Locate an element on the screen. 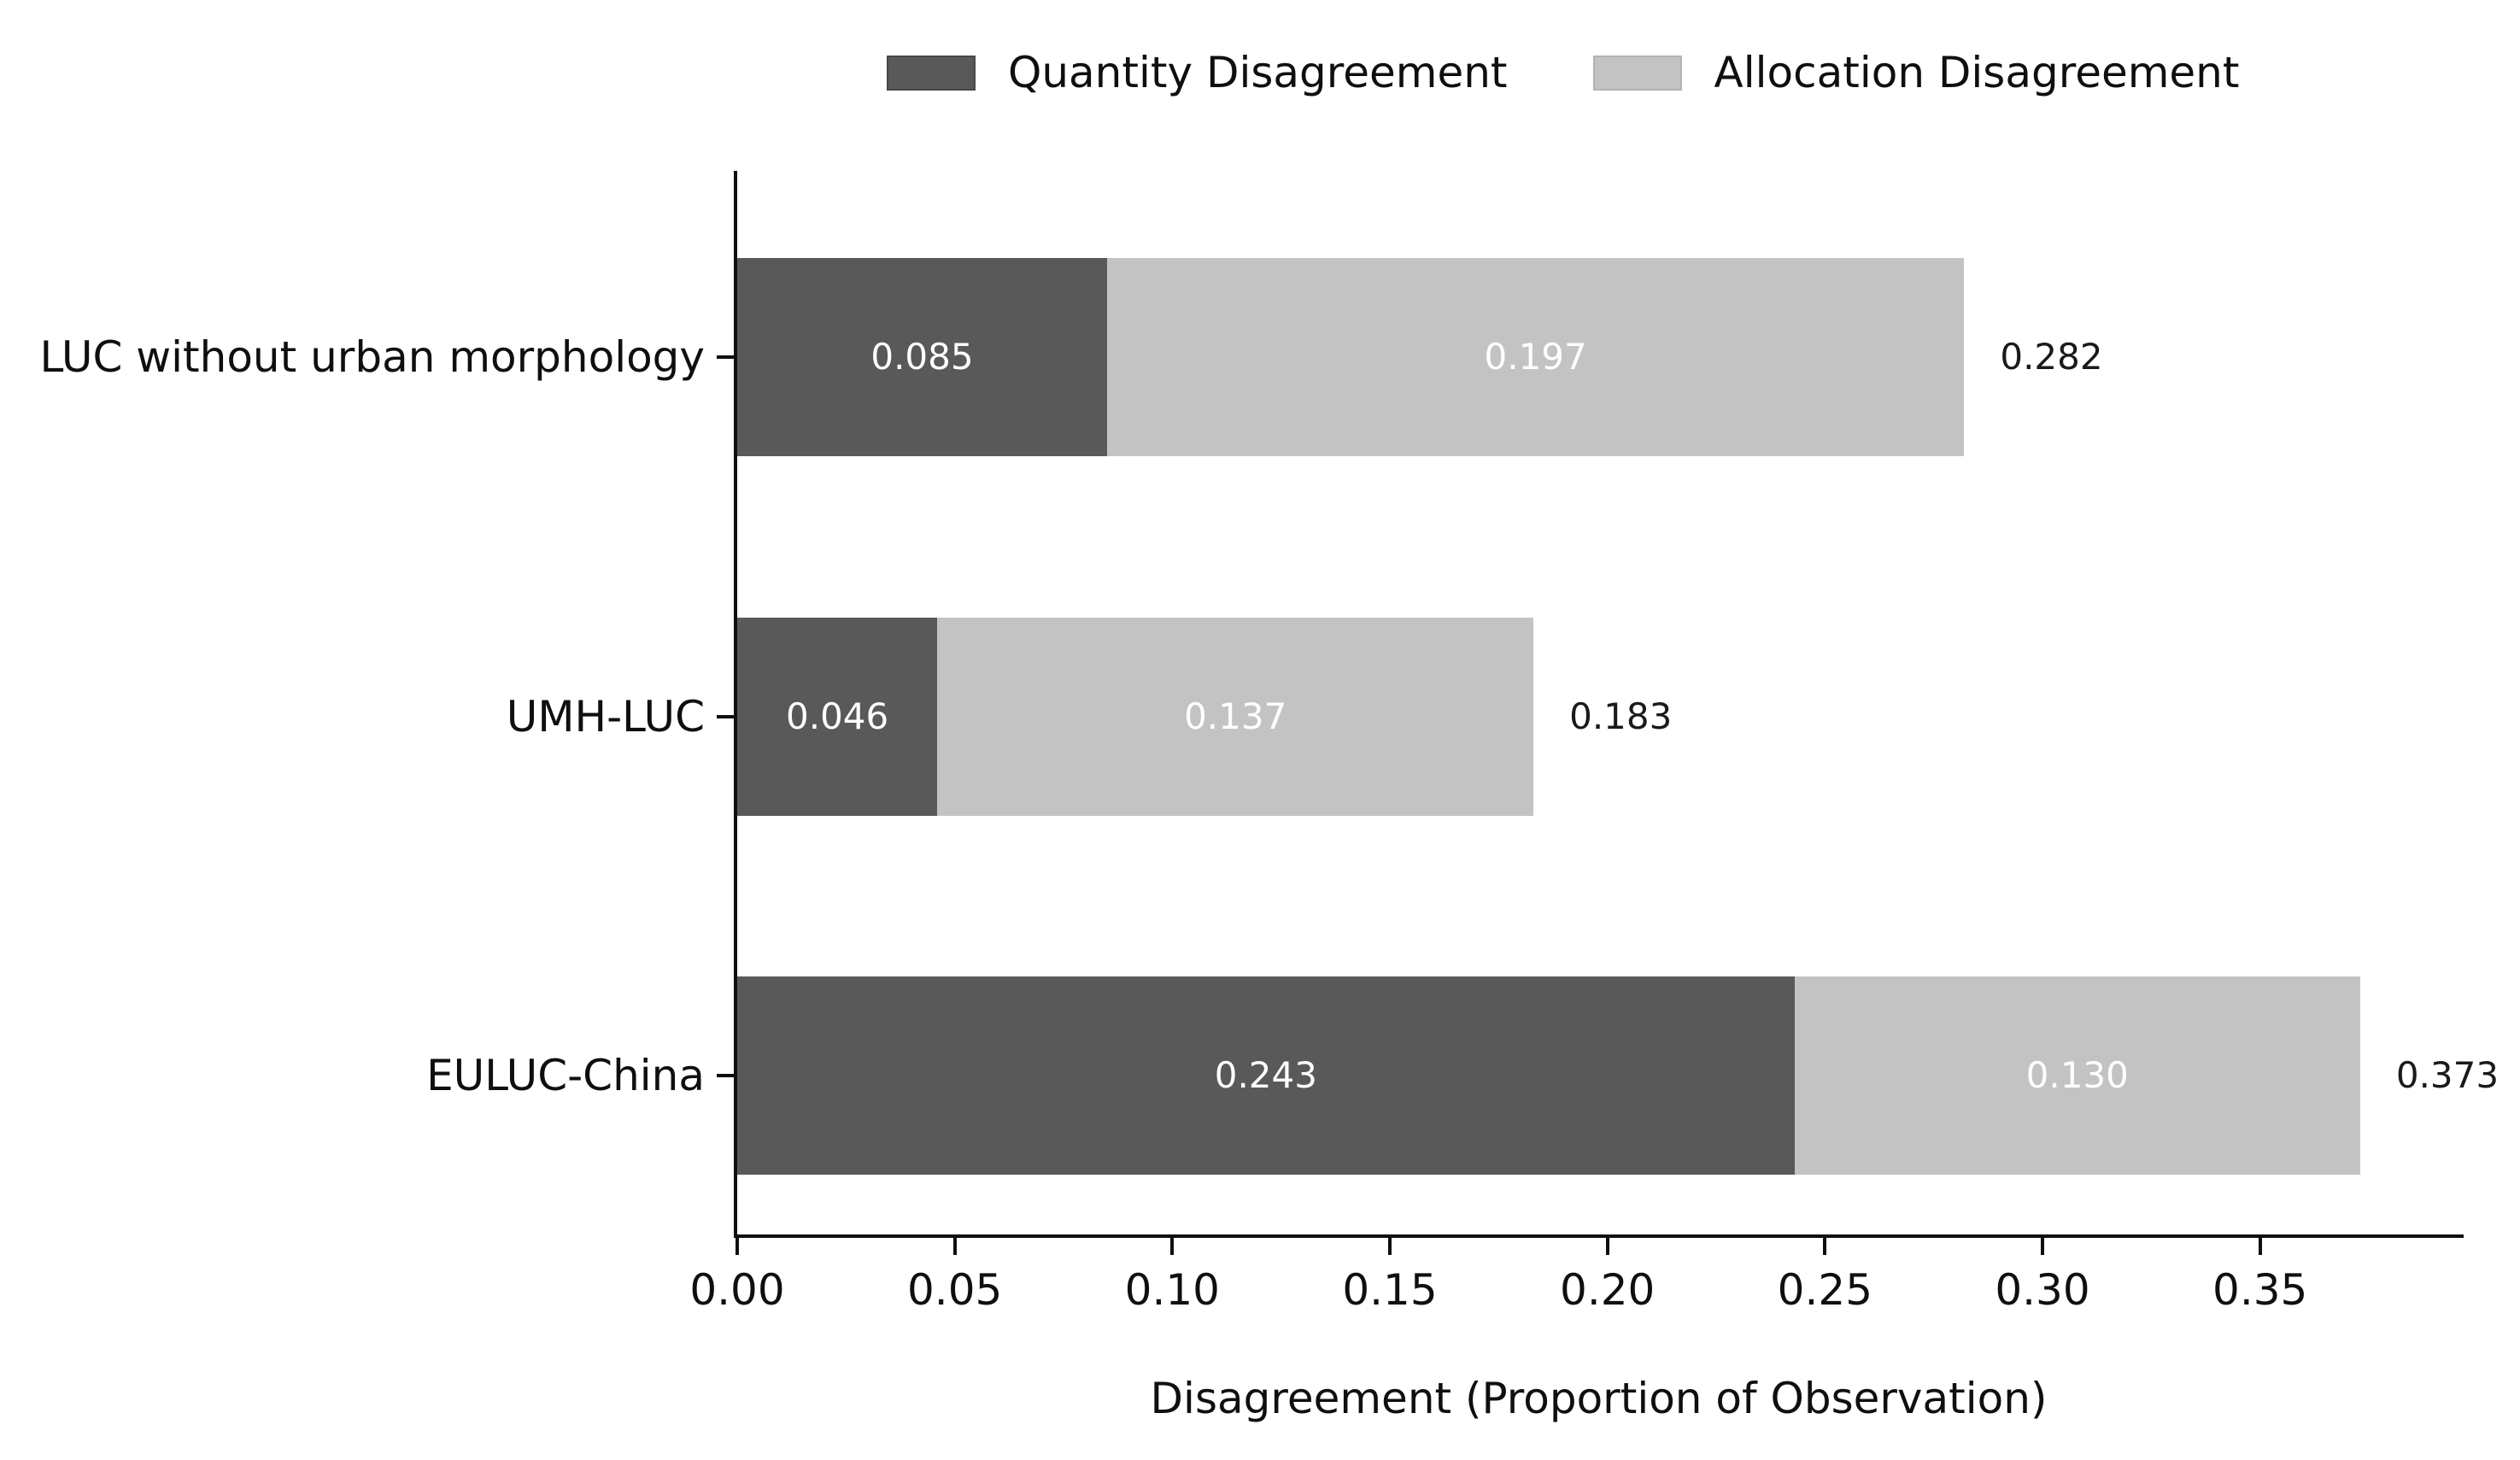 The width and height of the screenshot is (2520, 1460). x-tick-label: 0.10 is located at coordinates (1172, 1290).